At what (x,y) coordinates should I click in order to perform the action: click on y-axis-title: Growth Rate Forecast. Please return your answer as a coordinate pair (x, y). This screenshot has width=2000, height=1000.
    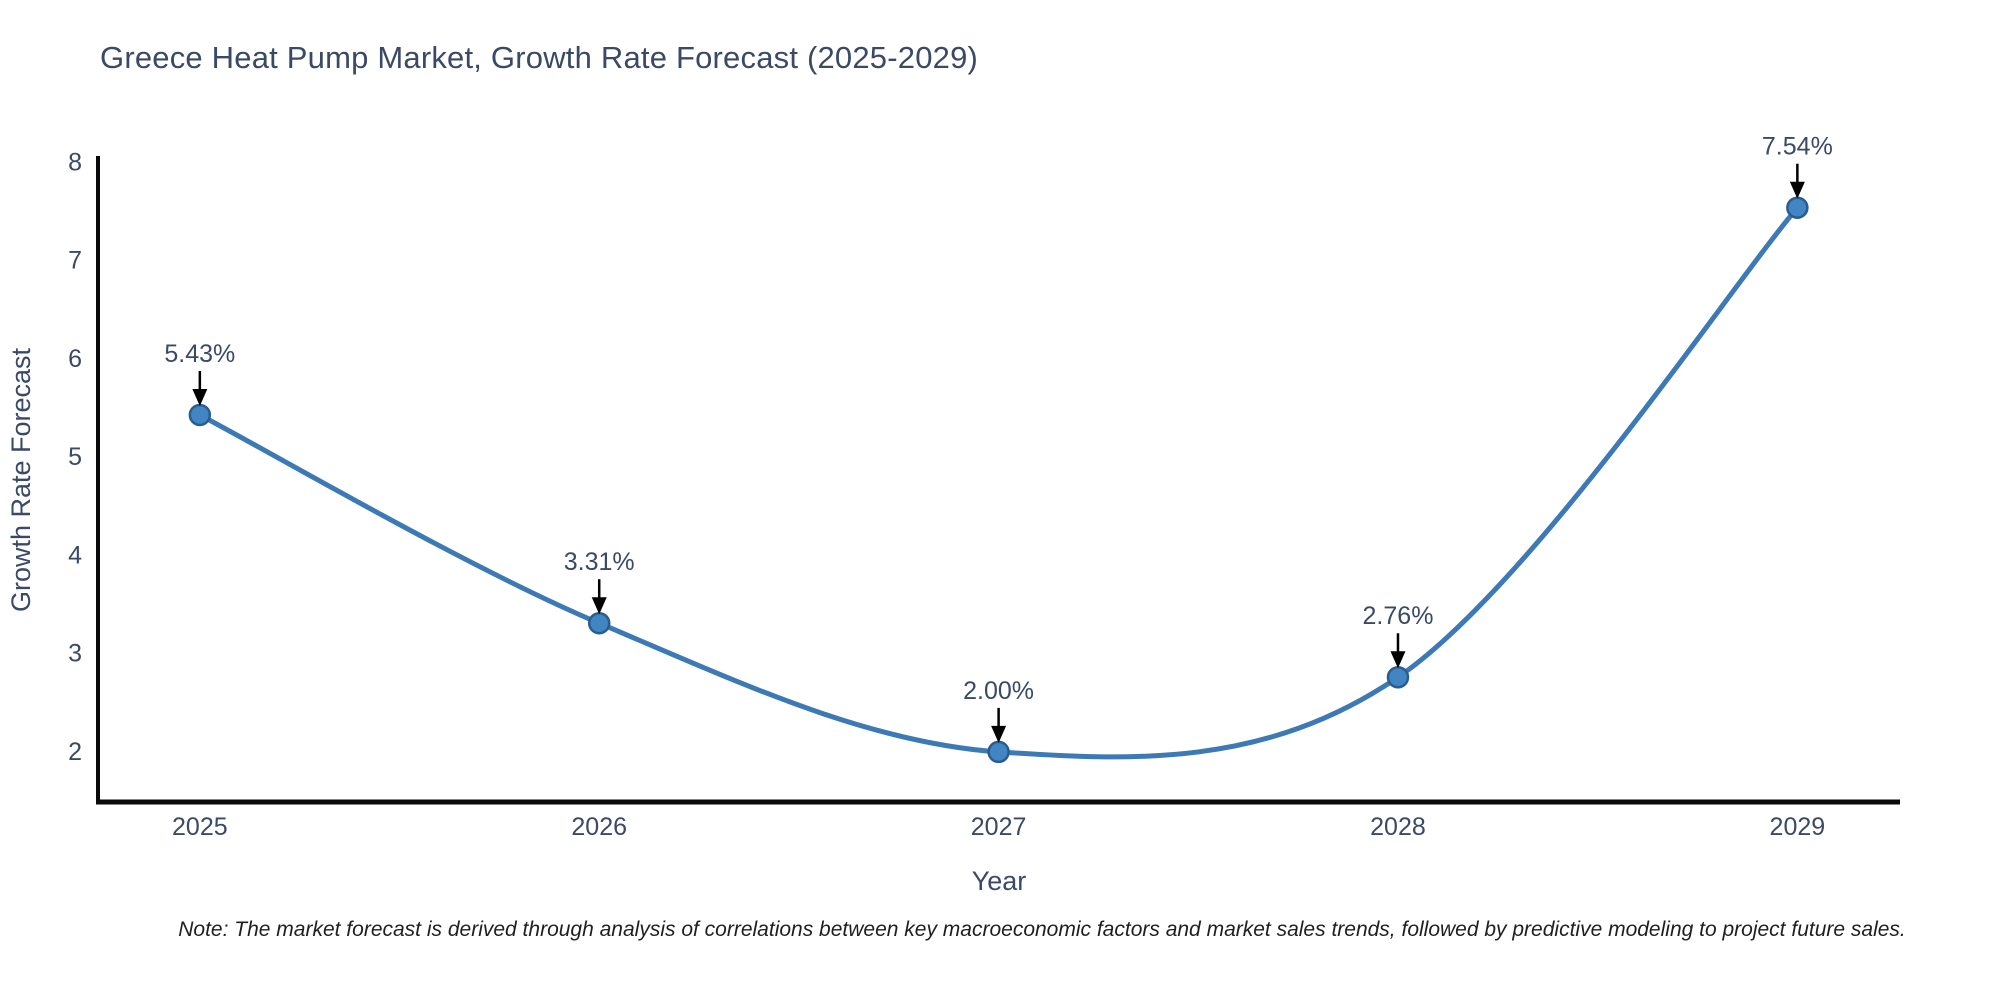
    Looking at the image, I should click on (21, 479).